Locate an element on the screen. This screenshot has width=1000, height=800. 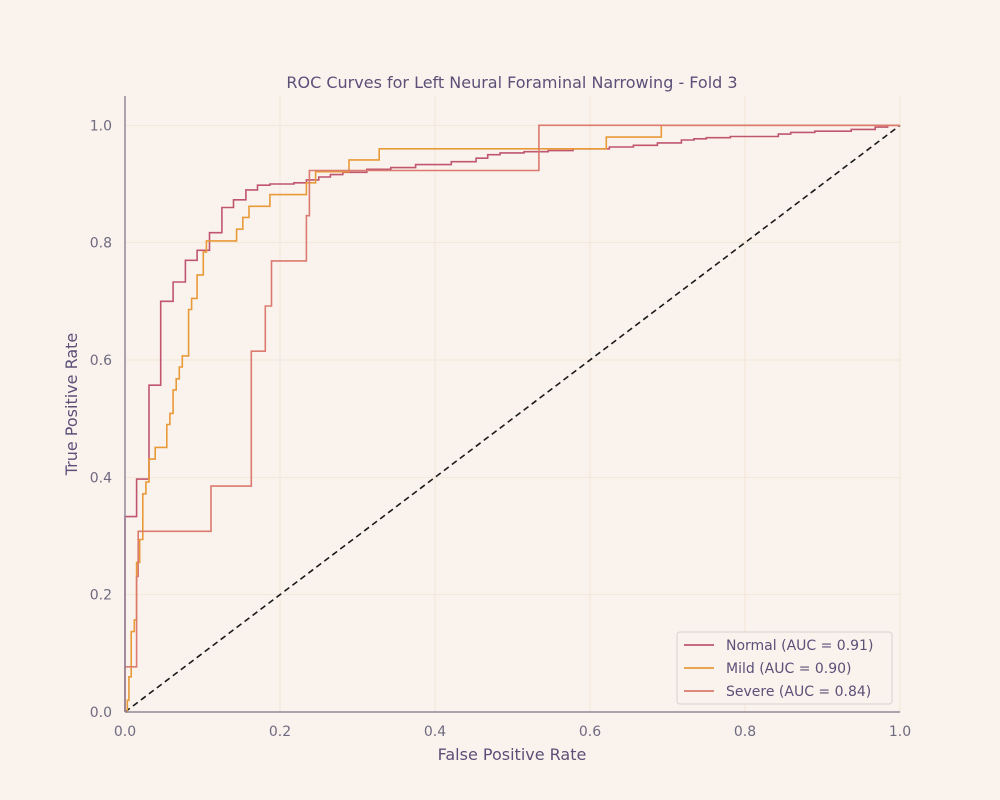
legend-label-mild: Mild (AUC = 0.90) is located at coordinates (789, 669).